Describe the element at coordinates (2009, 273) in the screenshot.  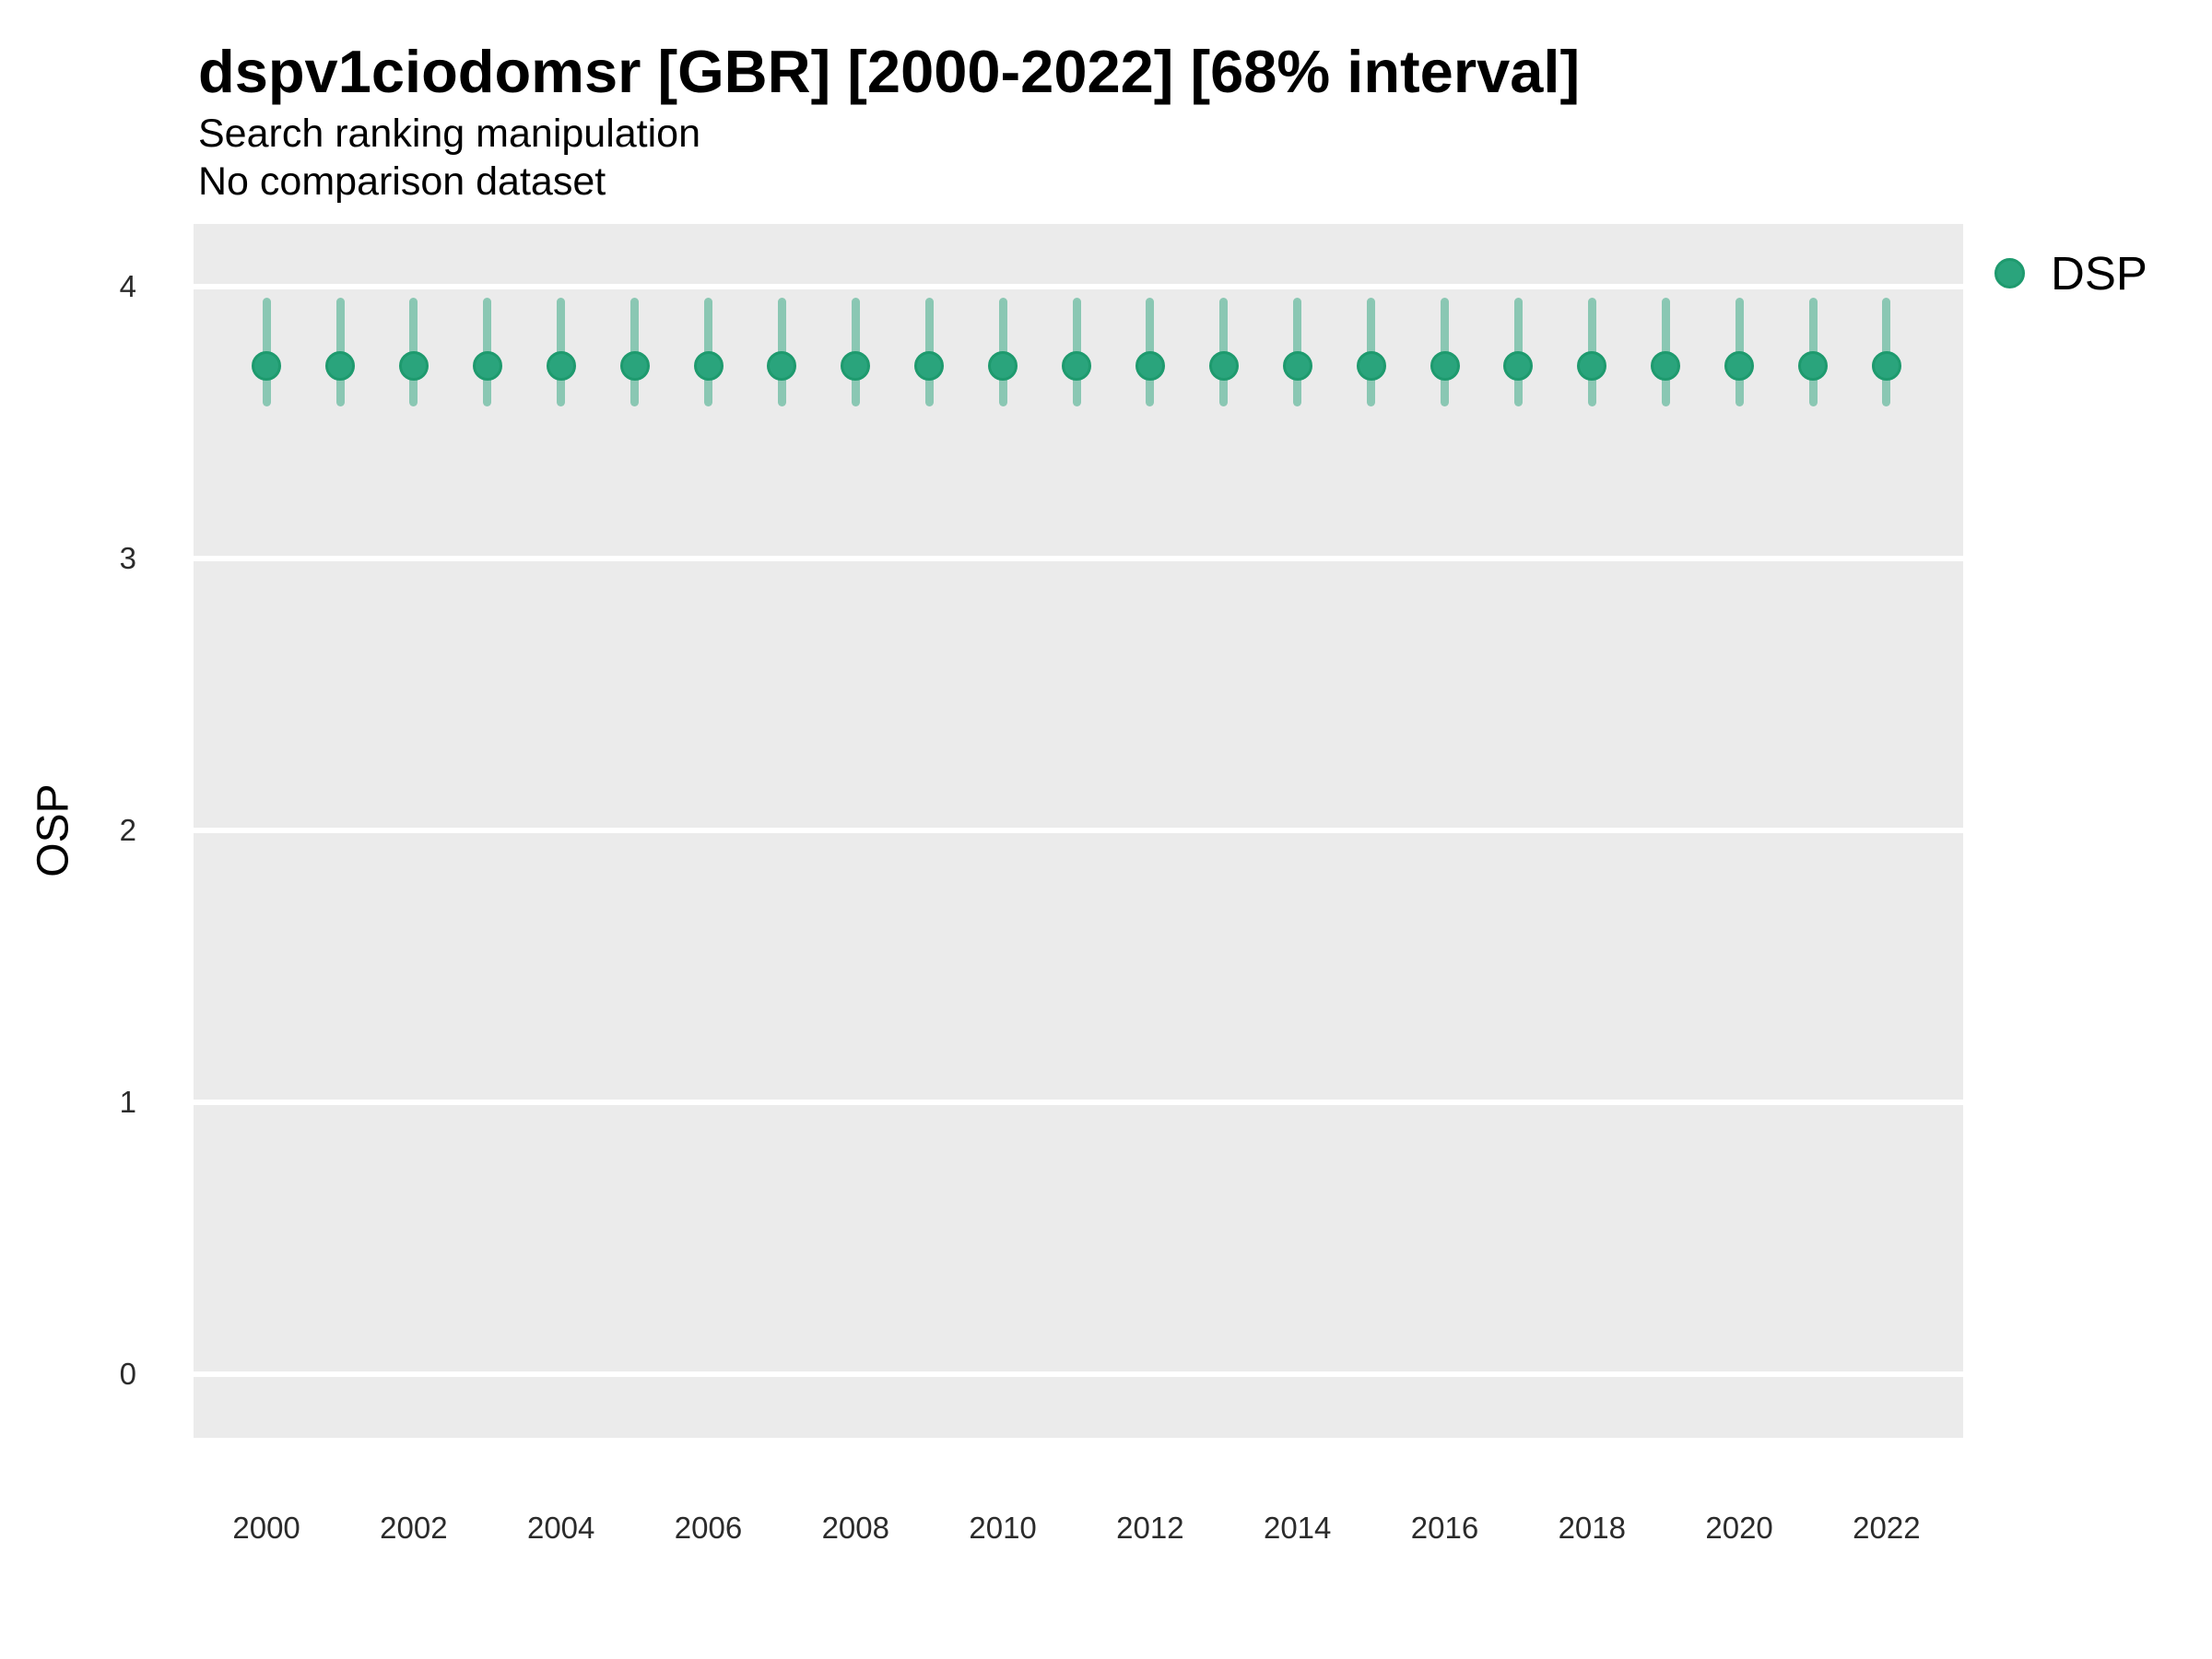
I see `legend-point-icon` at that location.